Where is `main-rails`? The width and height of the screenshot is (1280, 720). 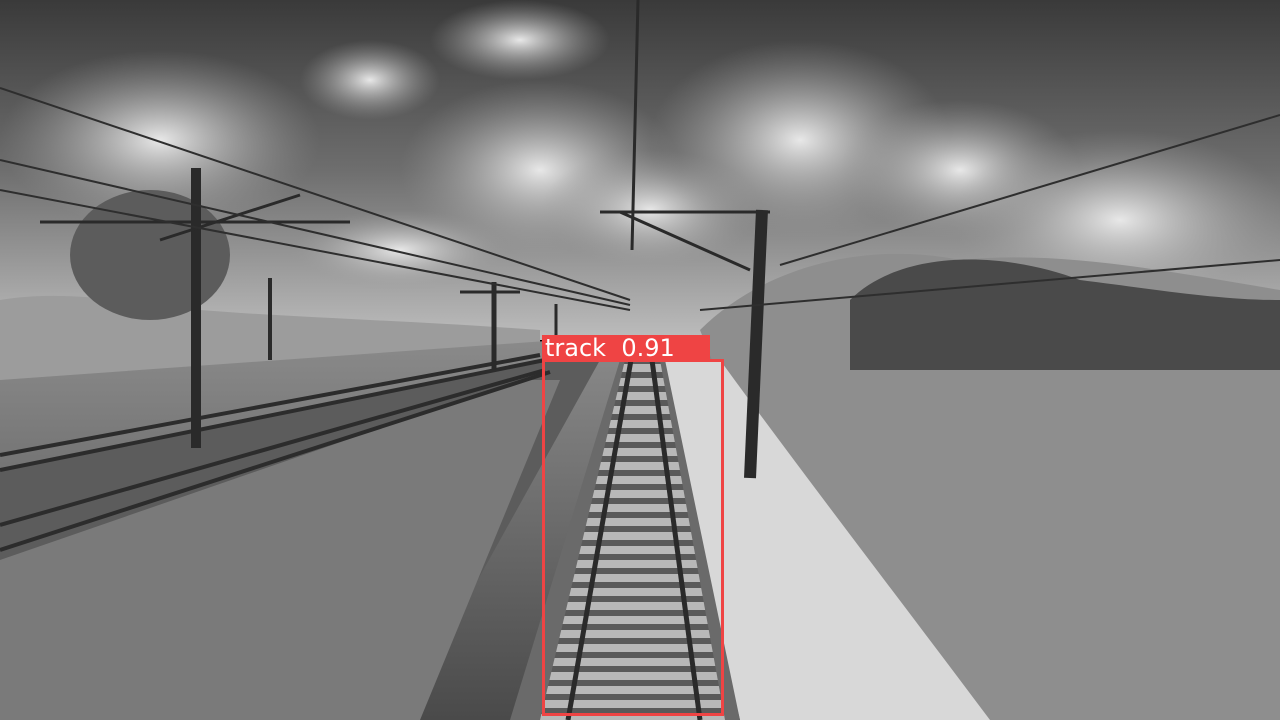
main-rails is located at coordinates (634, 539).